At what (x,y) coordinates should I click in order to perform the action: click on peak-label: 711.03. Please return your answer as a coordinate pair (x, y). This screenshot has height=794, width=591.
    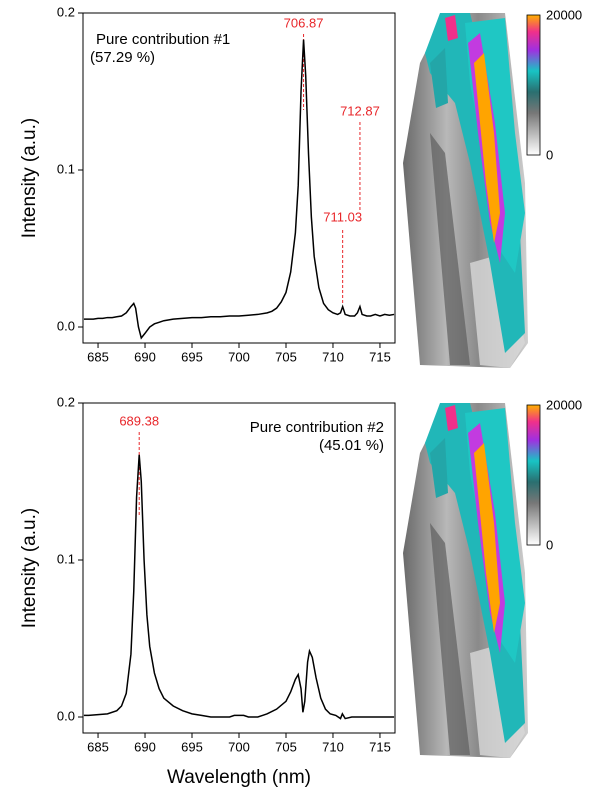
    Looking at the image, I should click on (342, 216).